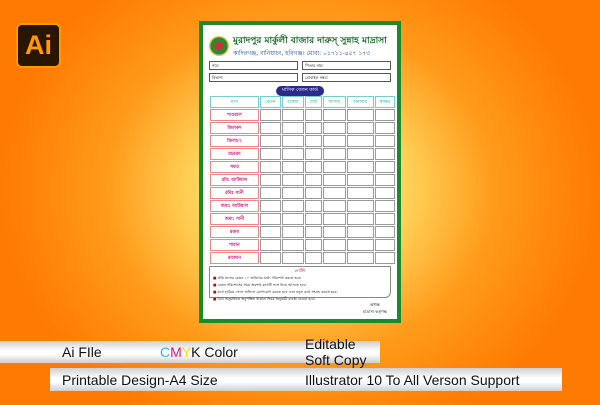 This screenshot has width=600, height=405. I want to click on printable-label: Printable Design-A4 Size, so click(140, 379).